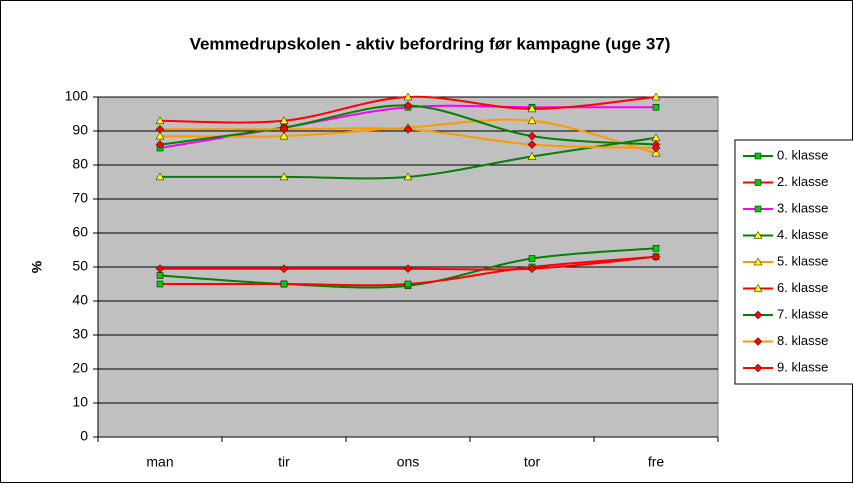  I want to click on legend-label: 6. klasse, so click(802, 287).